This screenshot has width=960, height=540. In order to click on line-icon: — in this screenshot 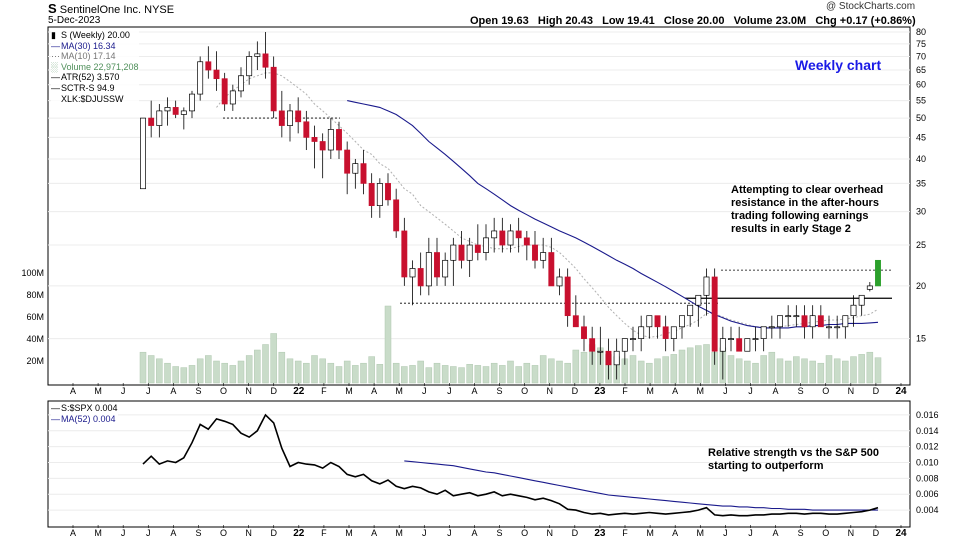, I will do `click(55, 418)`.